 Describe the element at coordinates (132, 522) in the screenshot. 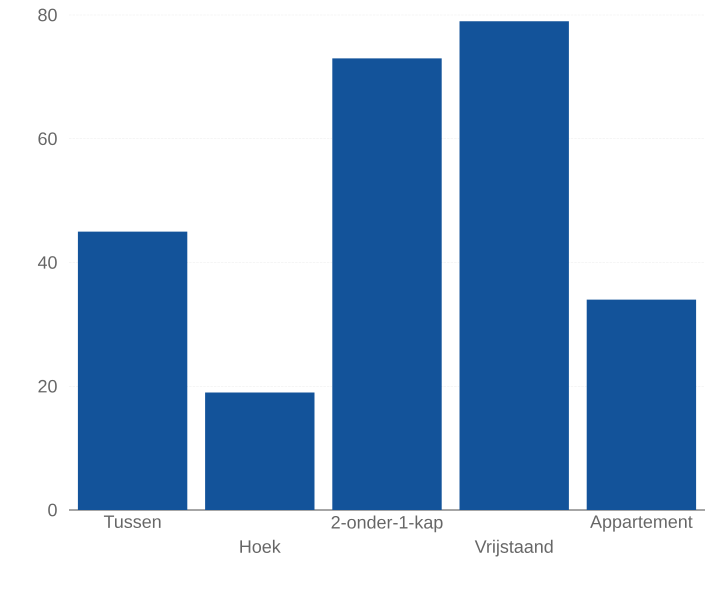

I see `x-tick-label: Tussen` at that location.